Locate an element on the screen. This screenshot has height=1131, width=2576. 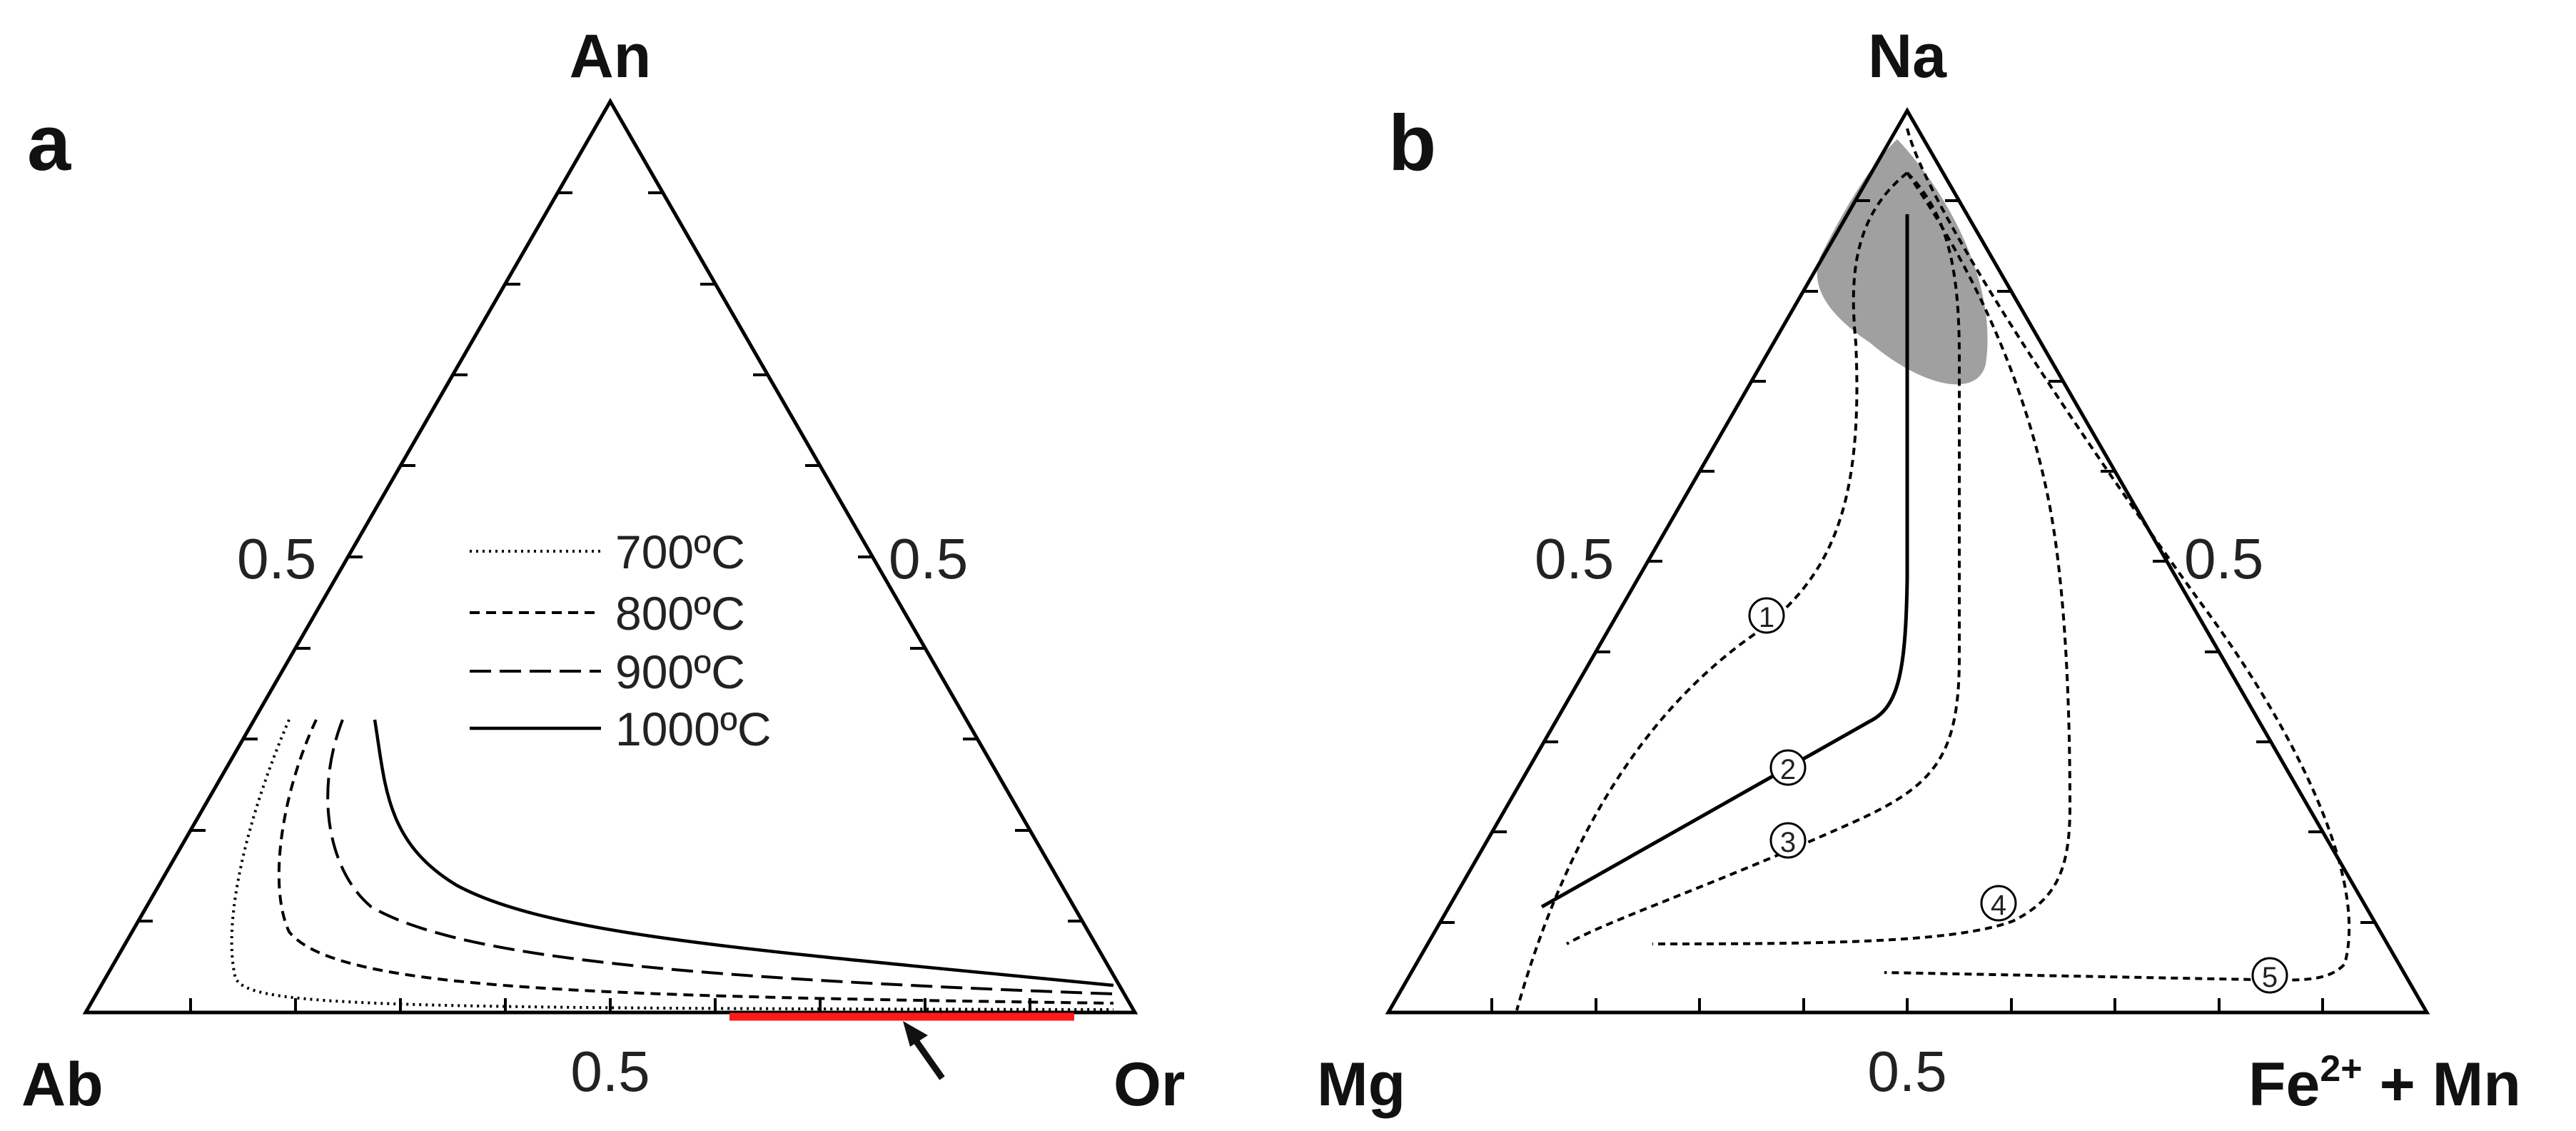
apex-ab-label: Ab is located at coordinates (62, 1084).